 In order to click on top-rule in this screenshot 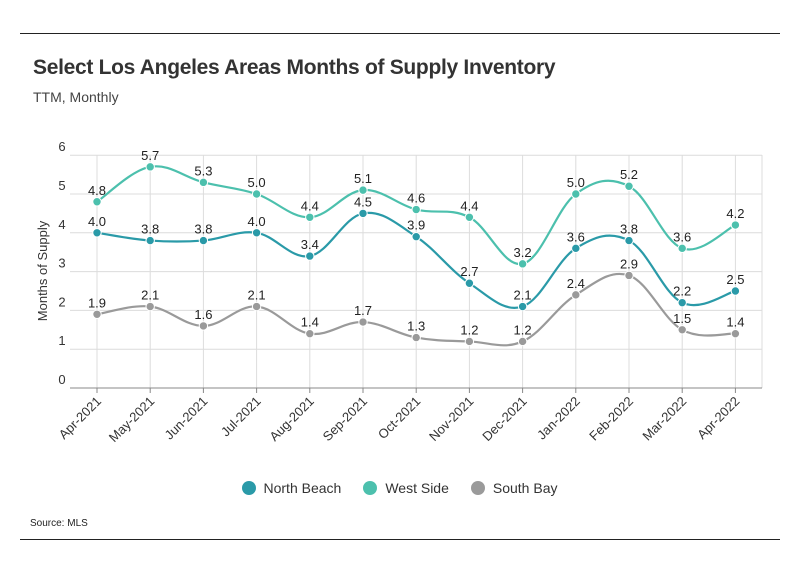, I will do `click(400, 33)`.